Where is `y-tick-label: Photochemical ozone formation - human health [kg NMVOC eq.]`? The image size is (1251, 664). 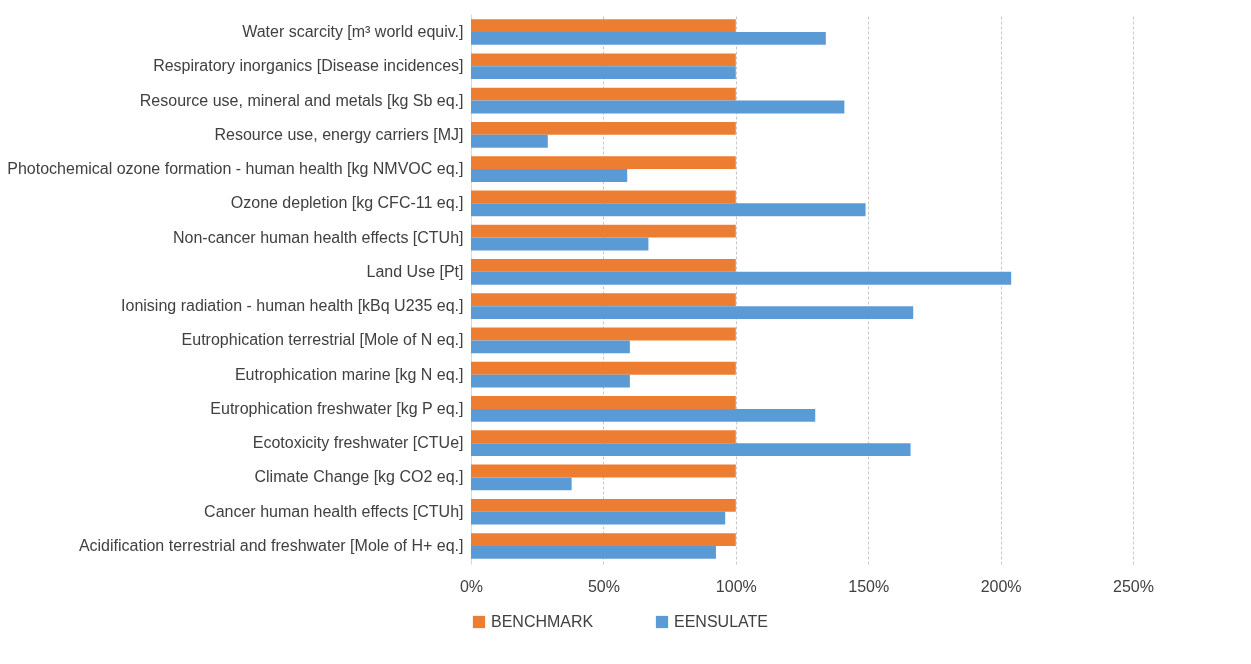 y-tick-label: Photochemical ozone formation - human health [kg NMVOC eq.] is located at coordinates (235, 169).